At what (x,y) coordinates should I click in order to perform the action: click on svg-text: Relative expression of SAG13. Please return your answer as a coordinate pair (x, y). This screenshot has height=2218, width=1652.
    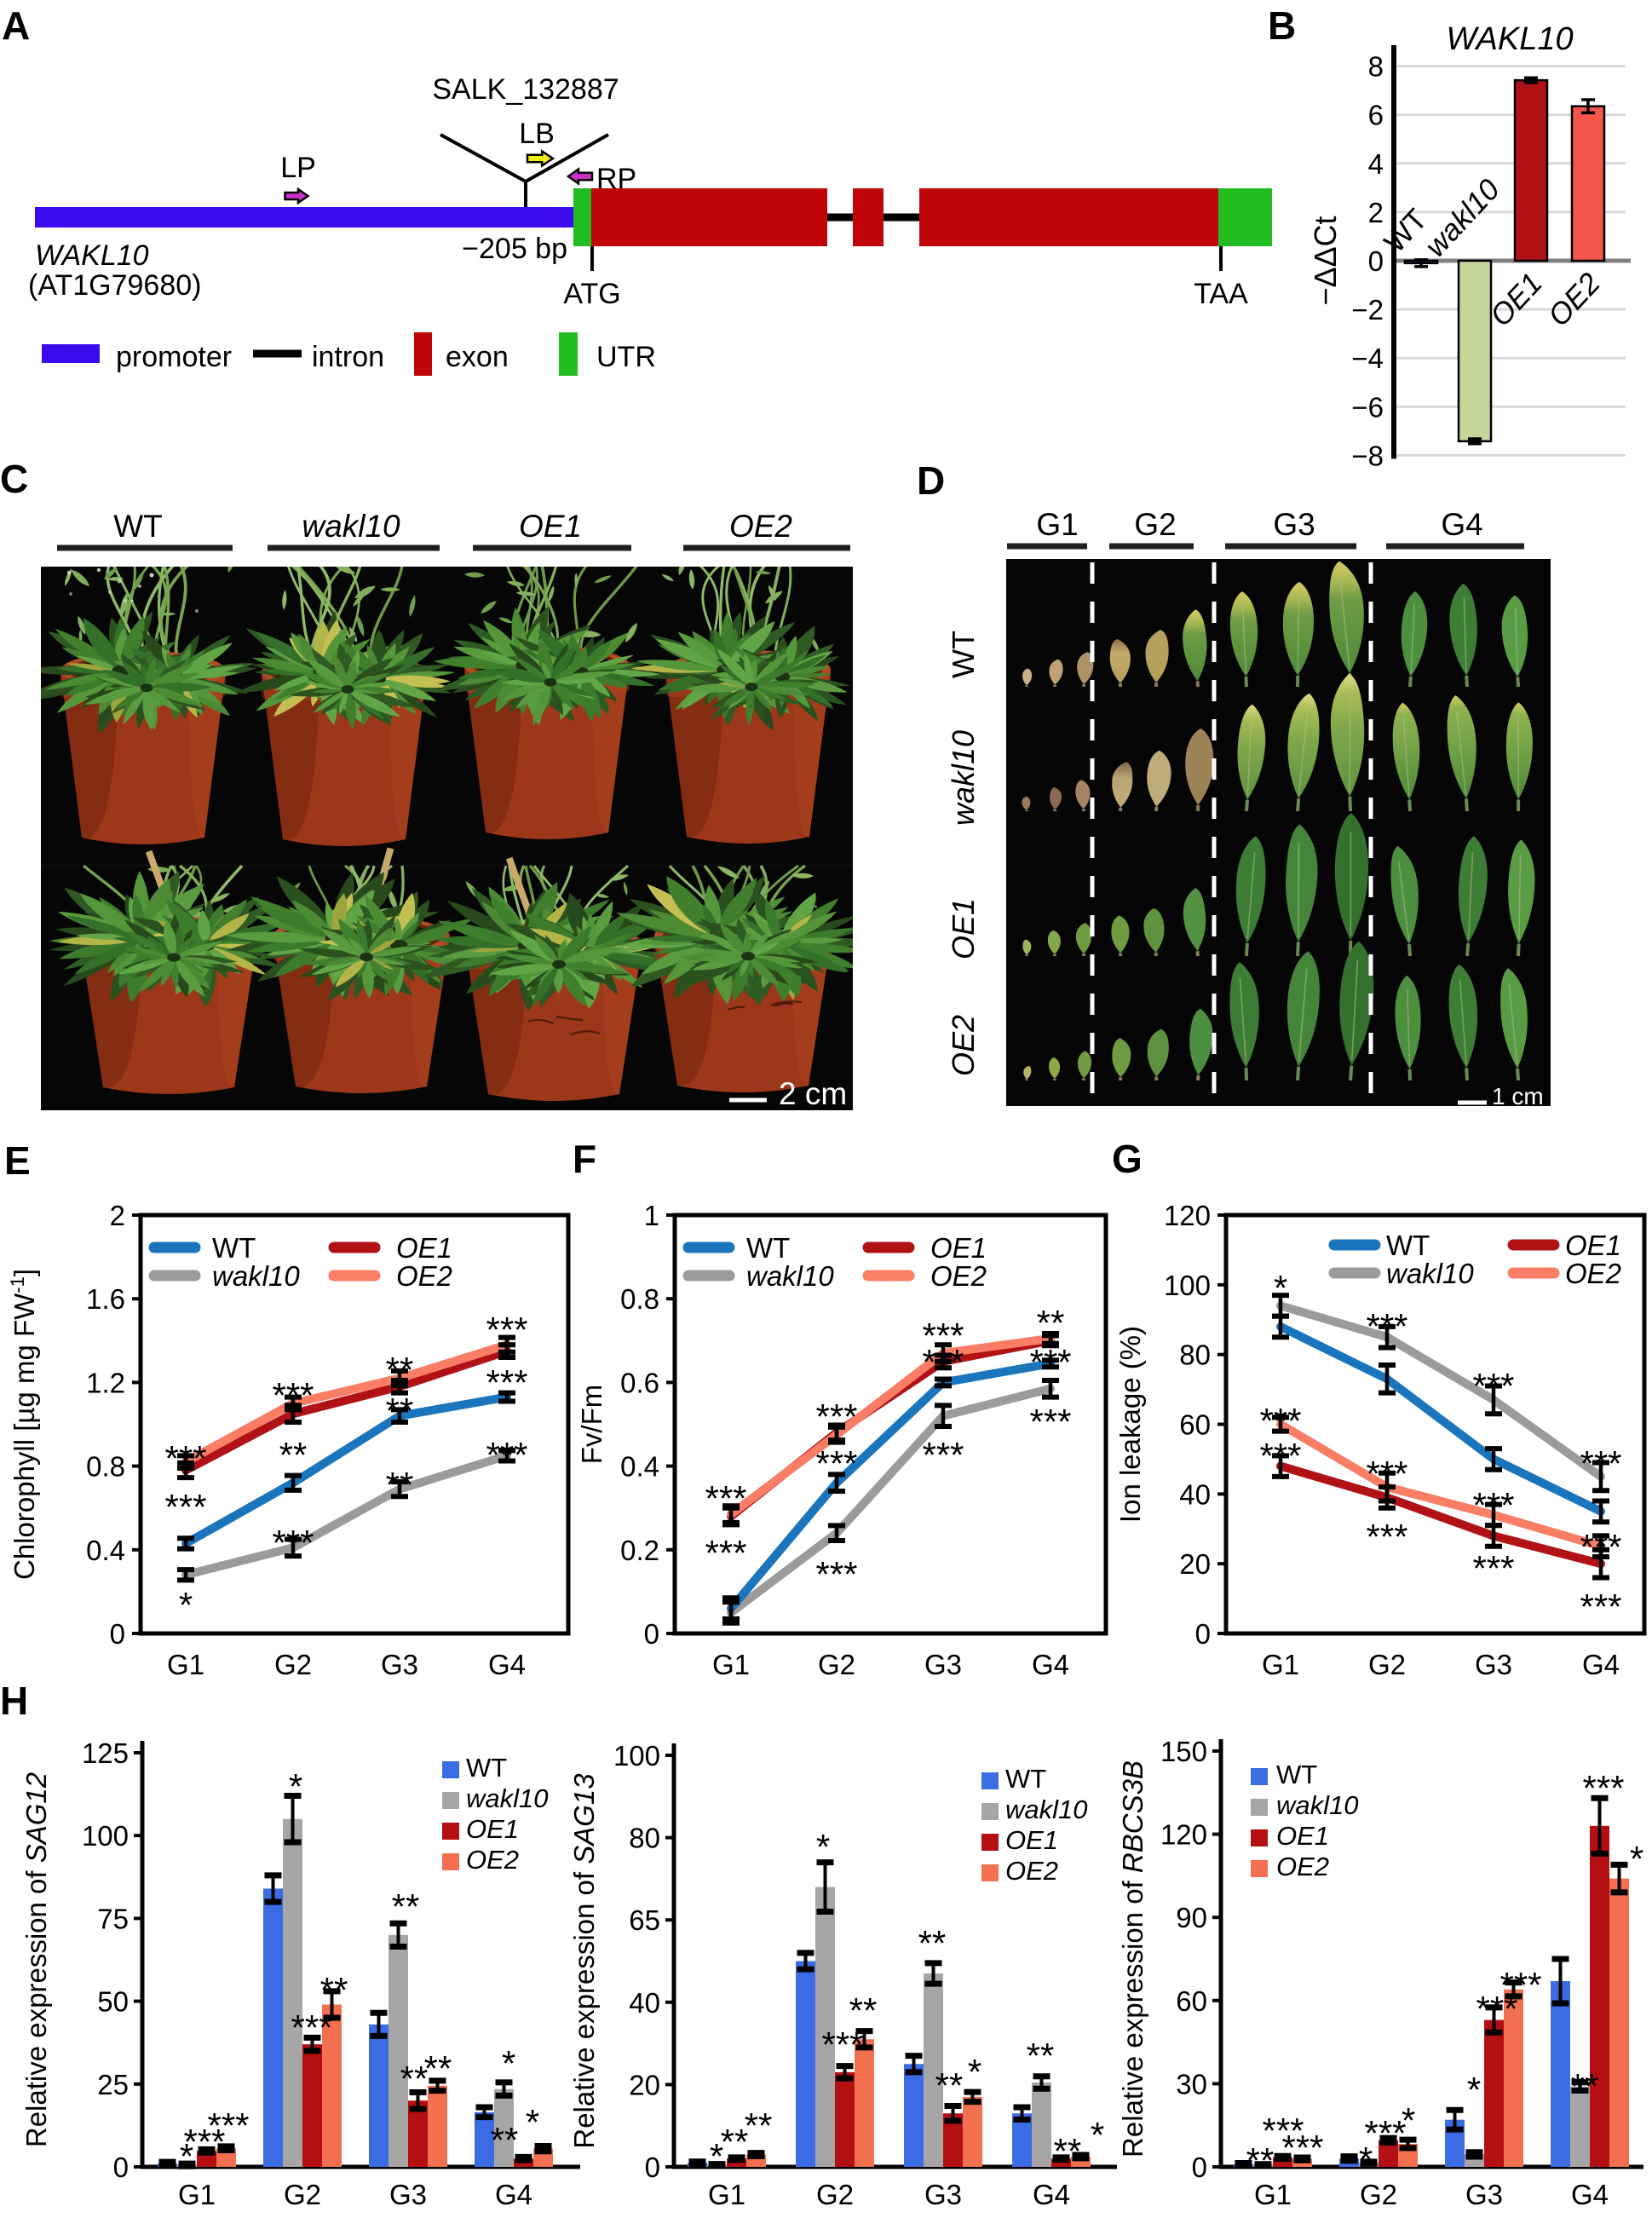
    Looking at the image, I should click on (584, 1961).